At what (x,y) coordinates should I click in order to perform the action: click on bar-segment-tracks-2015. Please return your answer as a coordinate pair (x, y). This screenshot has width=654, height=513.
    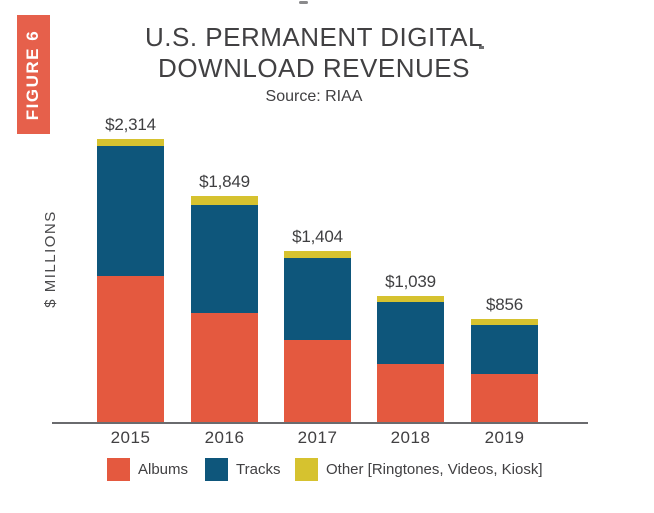
    Looking at the image, I should click on (130, 210).